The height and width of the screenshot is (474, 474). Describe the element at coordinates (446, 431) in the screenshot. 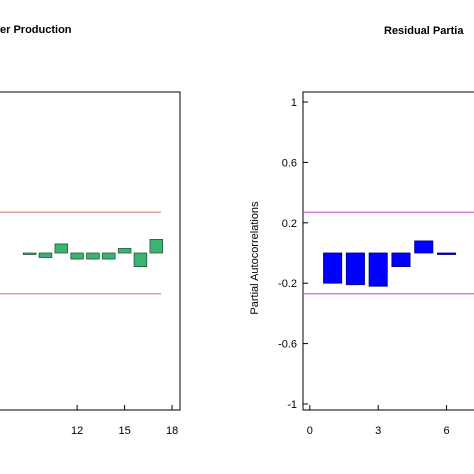

I see `right-x-tick-label-6: 6` at that location.